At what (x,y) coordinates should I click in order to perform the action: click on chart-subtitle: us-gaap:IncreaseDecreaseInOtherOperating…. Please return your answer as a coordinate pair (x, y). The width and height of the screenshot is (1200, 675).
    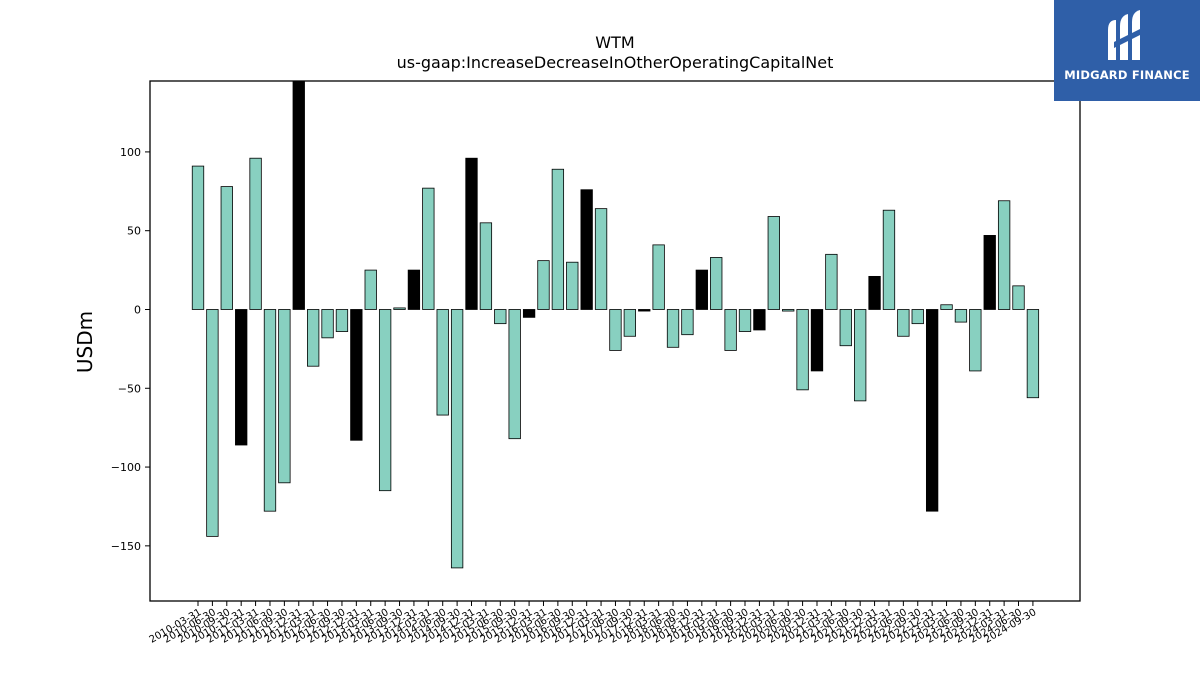
    Looking at the image, I should click on (615, 62).